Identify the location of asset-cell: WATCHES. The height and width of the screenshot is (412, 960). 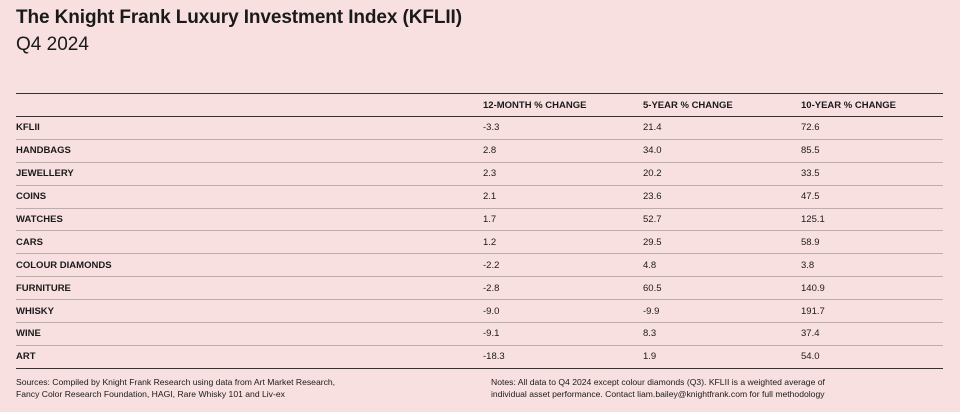
(39, 219).